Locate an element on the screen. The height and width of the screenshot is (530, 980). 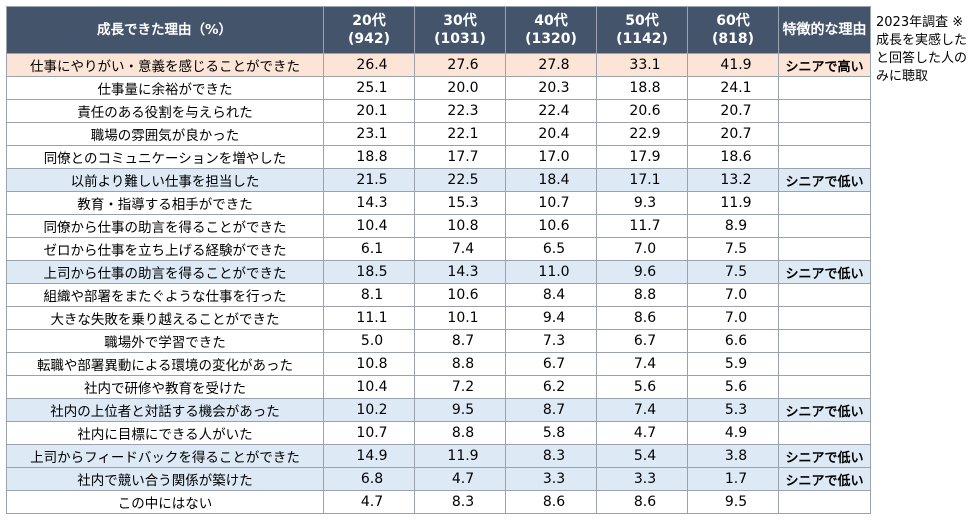
row-value: 22.4 is located at coordinates (551, 111).